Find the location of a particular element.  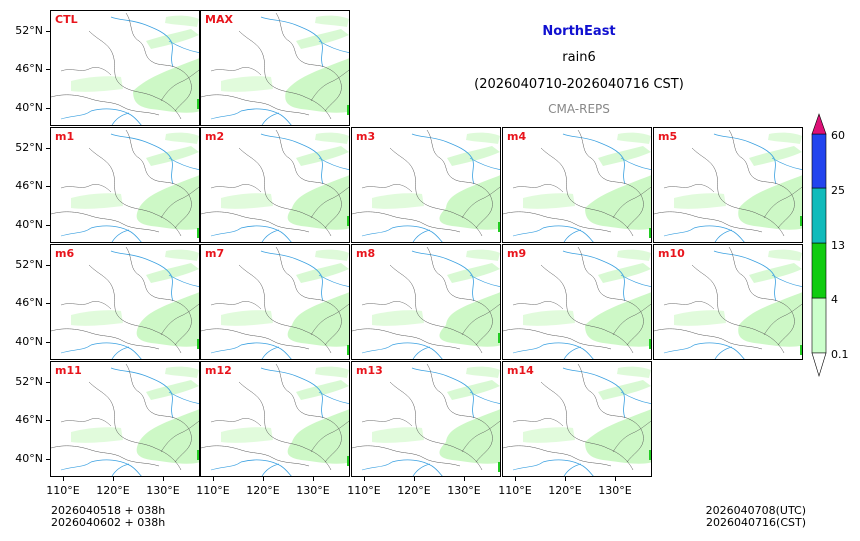

valid-time-utc: 2026040708(UTC) is located at coordinates (755, 510).